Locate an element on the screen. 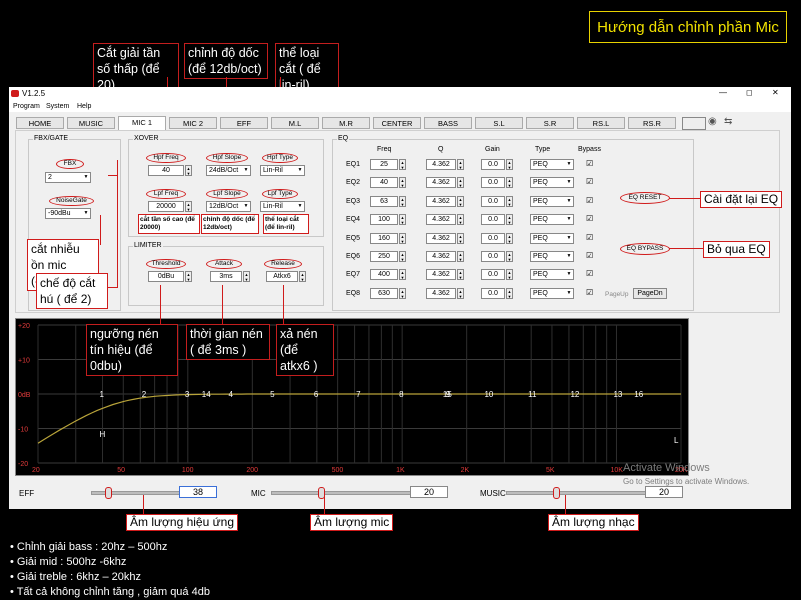  release-spinner: ▲ ▼ is located at coordinates (302, 276).